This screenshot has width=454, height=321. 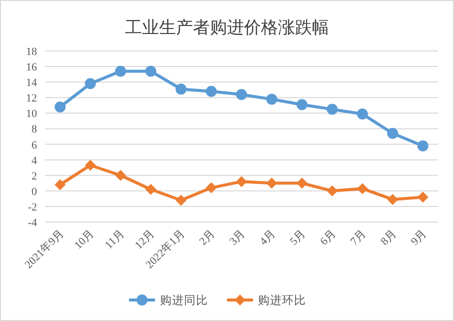 I want to click on x-tick-label: 5月, so click(x=298, y=238).